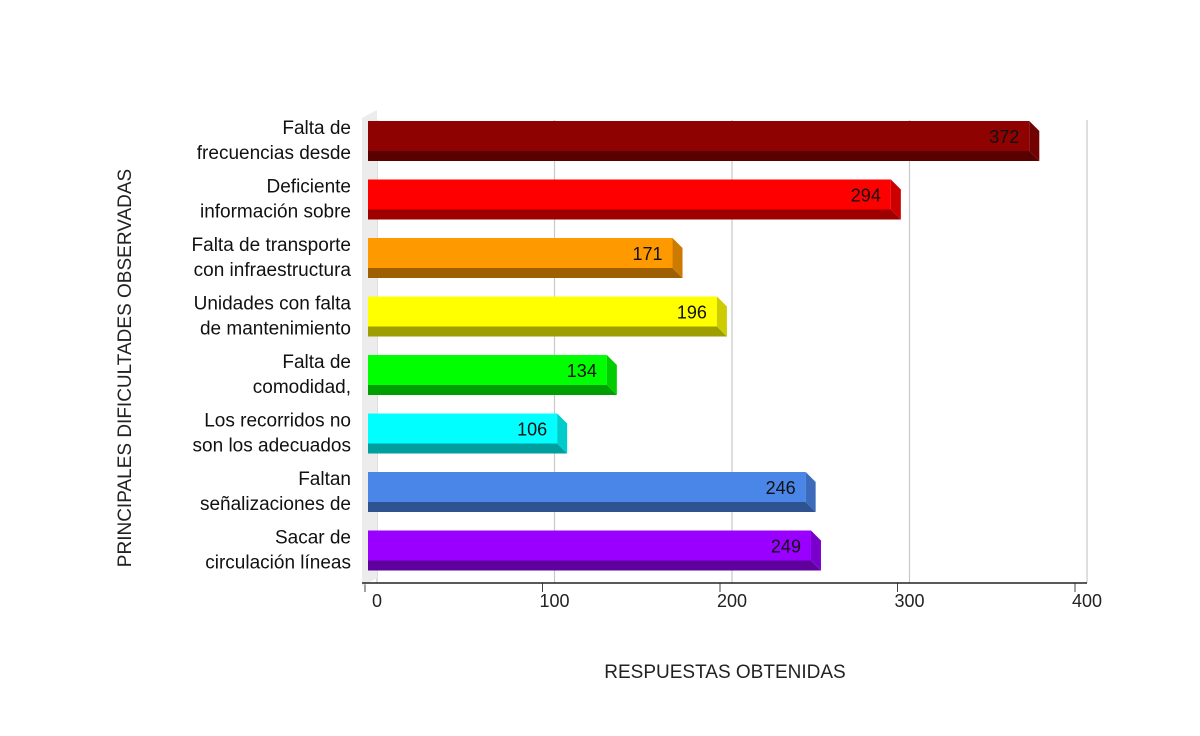 The width and height of the screenshot is (1200, 736). I want to click on category-label: información sobre, so click(275, 212).